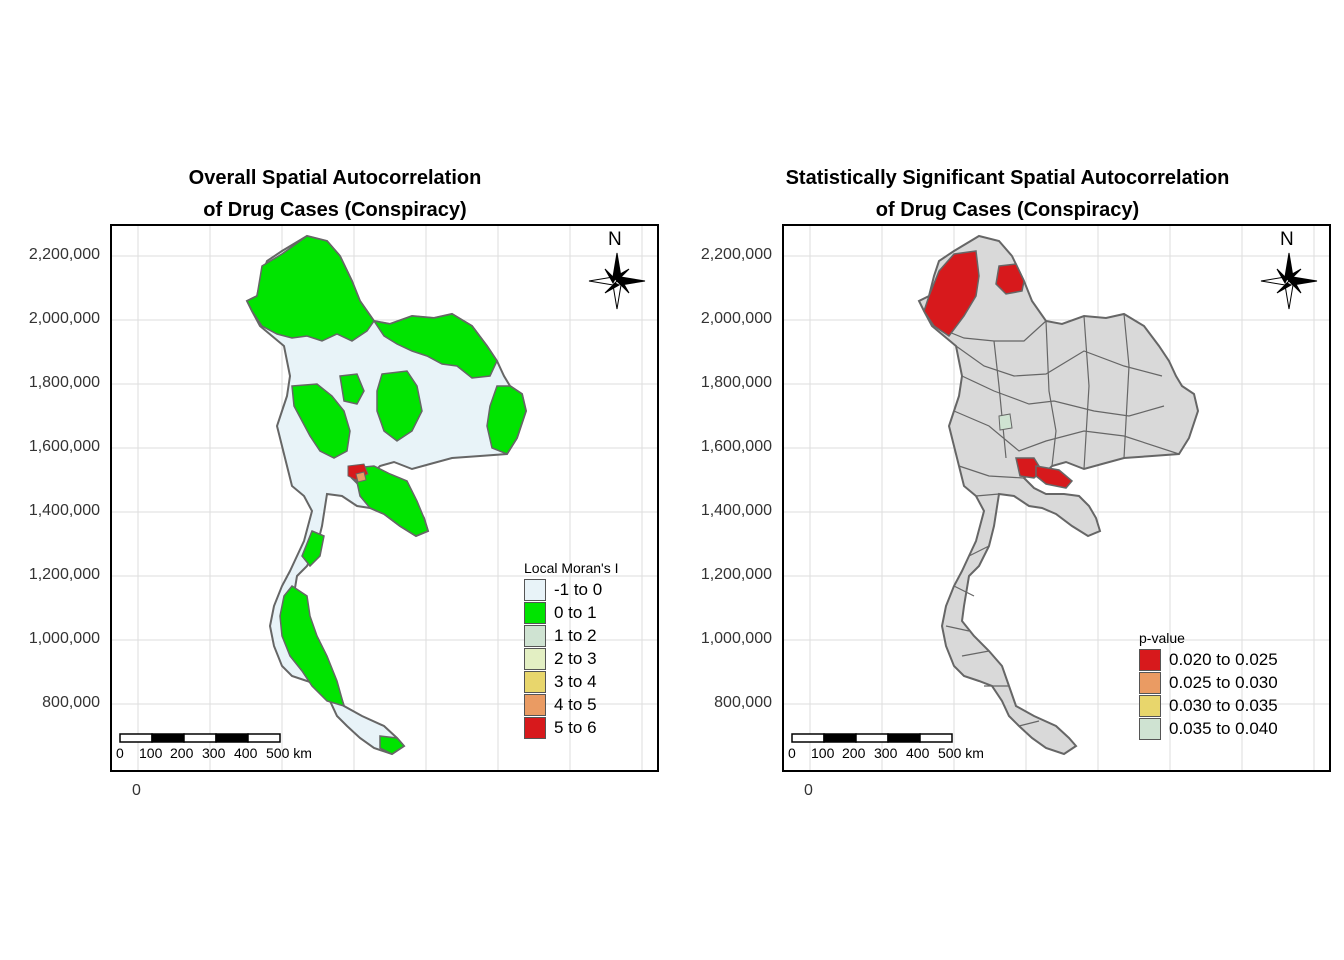  I want to click on legend-label: -1 to 0, so click(578, 589).